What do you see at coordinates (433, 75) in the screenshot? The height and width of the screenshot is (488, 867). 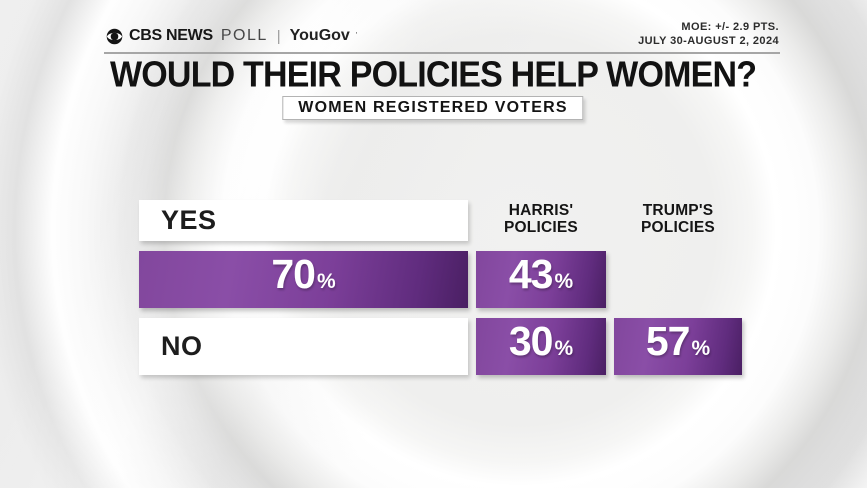 I see `page-title: WOULD THEIR POLICIES HELP WOMEN?` at bounding box center [433, 75].